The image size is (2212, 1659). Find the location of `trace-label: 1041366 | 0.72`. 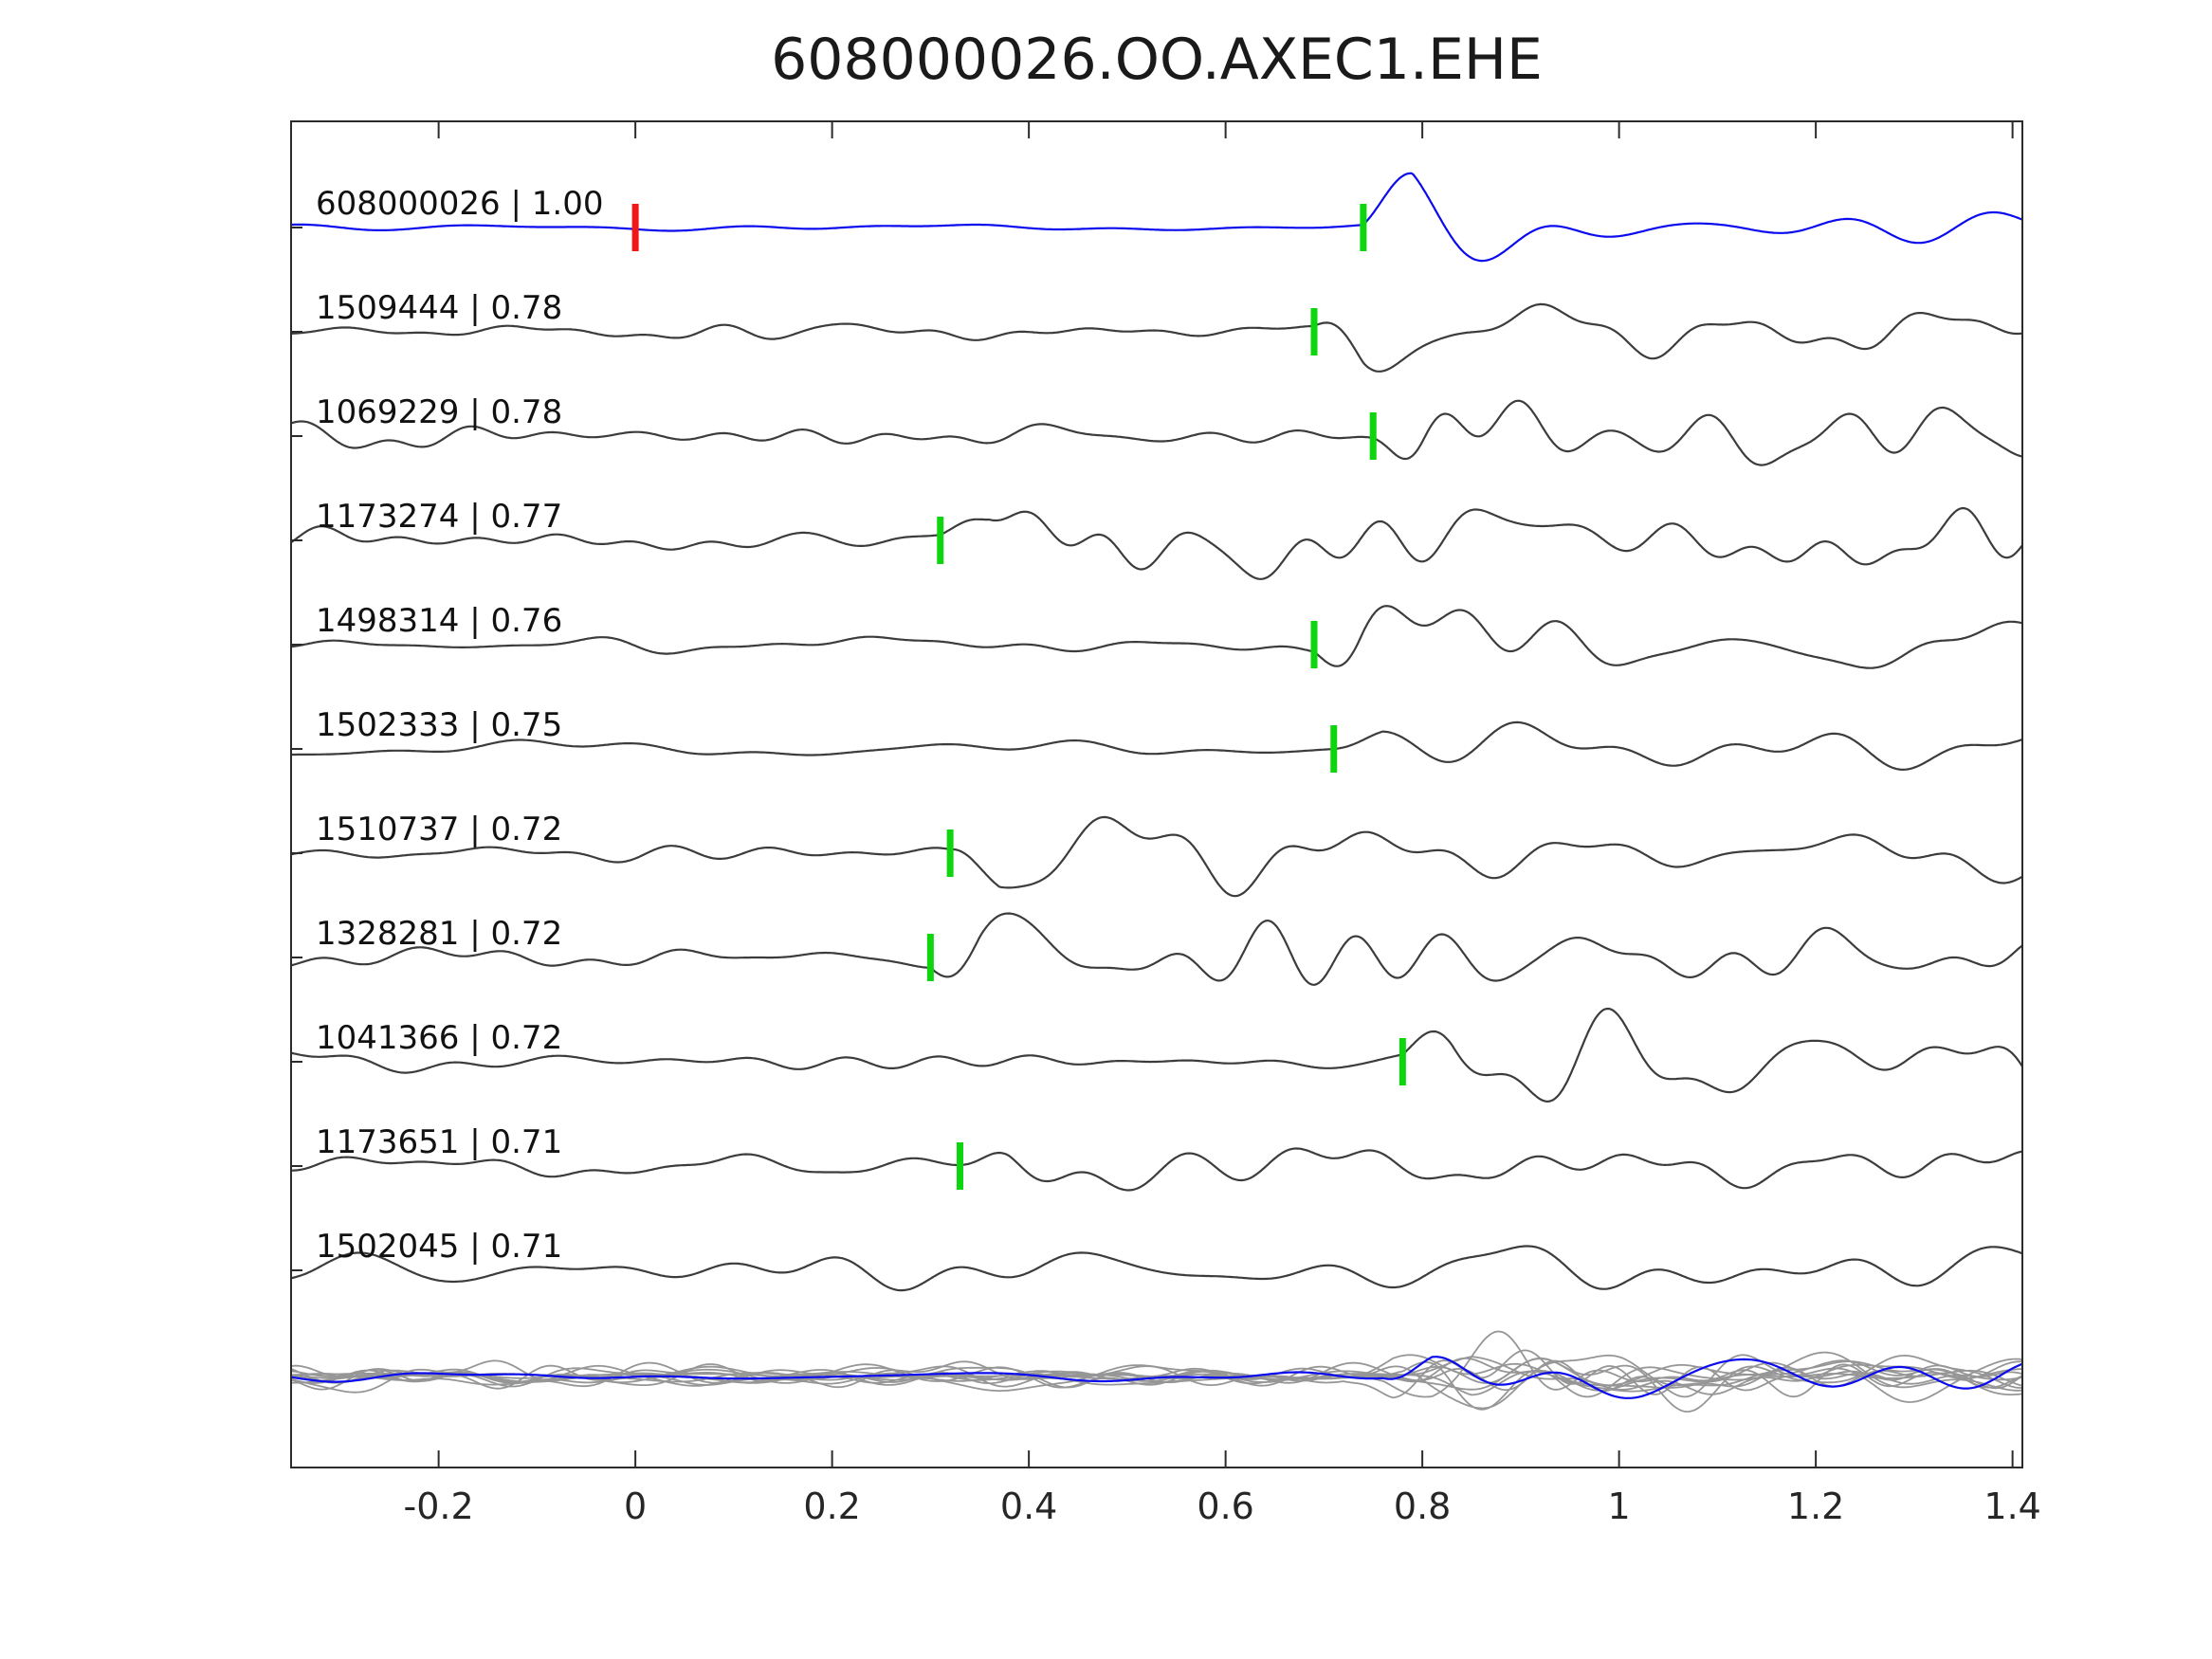

trace-label: 1041366 | 0.72 is located at coordinates (439, 1038).